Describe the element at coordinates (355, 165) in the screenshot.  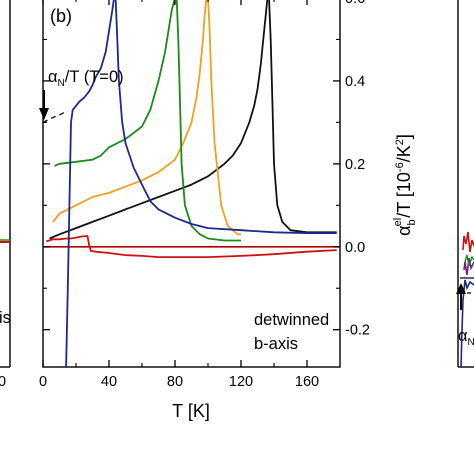
I see `y-tick-label: 0.2` at that location.